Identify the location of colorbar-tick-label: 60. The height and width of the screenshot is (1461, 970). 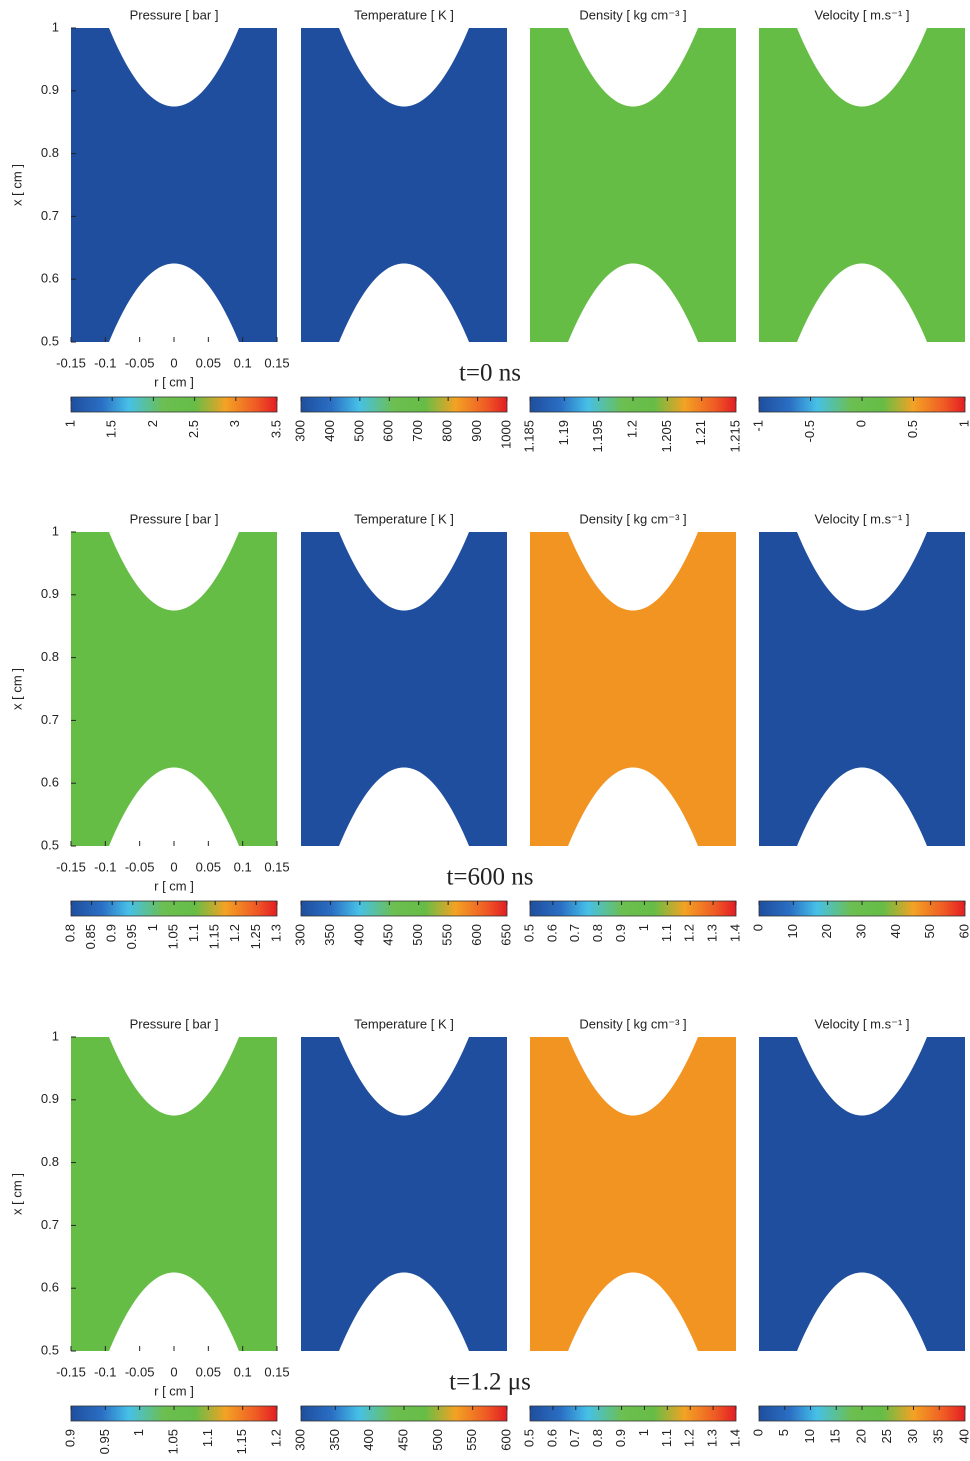
(963, 931).